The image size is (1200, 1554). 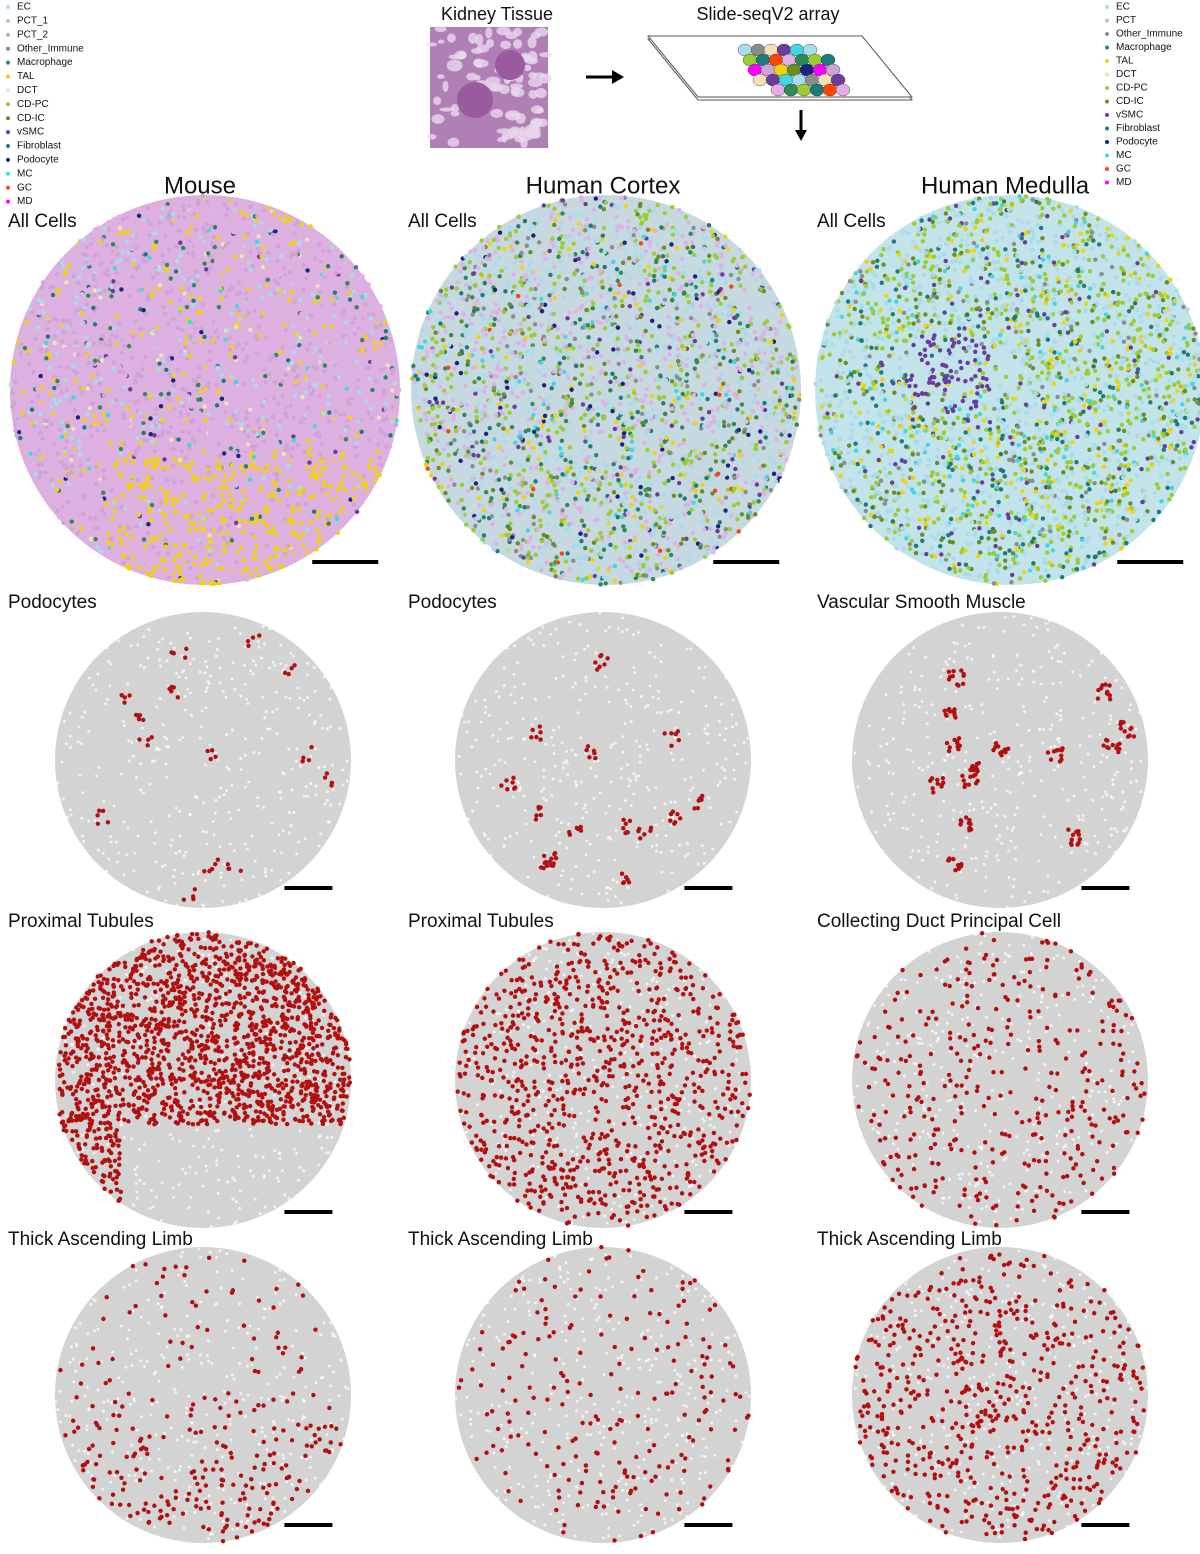 I want to click on legend-label: DCT, so click(x=1126, y=74).